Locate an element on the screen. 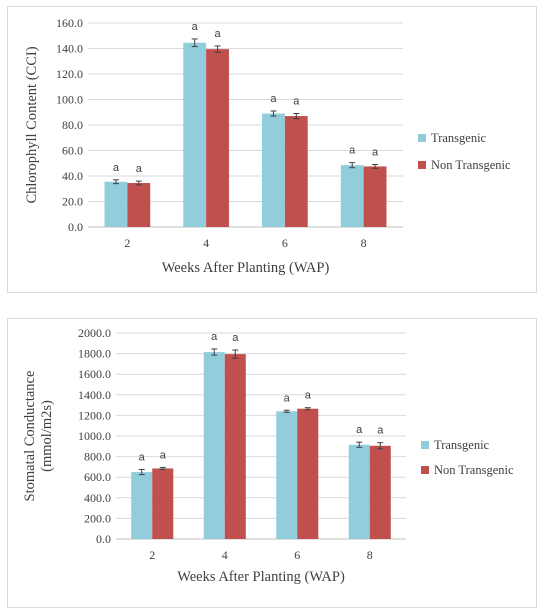  y-tick-label: 1200.0 is located at coordinates (94, 415).